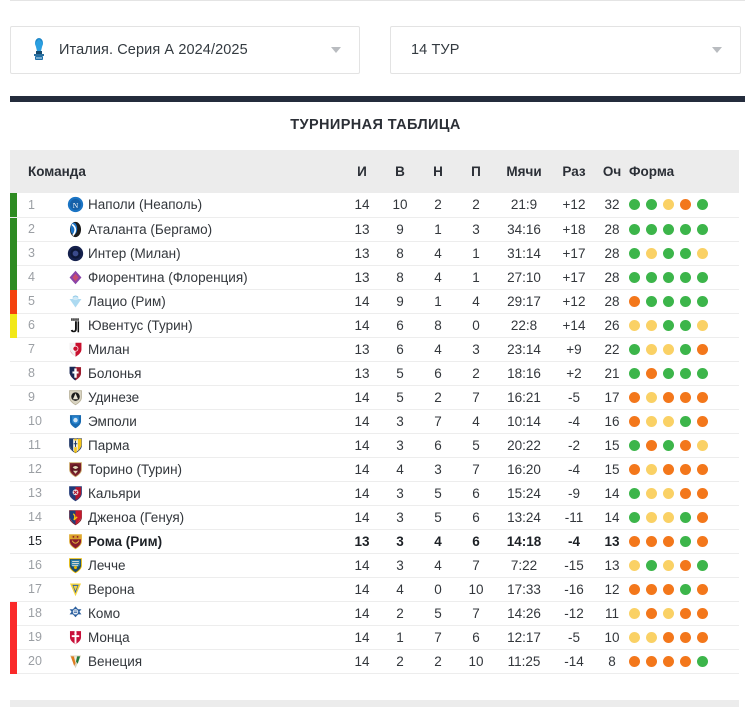  I want to click on table-row: 16 Лечче 14 3 4 7 7:22 -15 13, so click(374, 565).